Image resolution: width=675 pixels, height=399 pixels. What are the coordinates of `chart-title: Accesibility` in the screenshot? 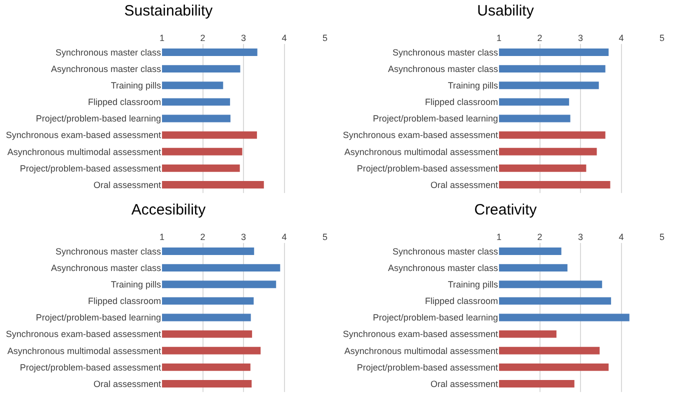 It's located at (168, 209).